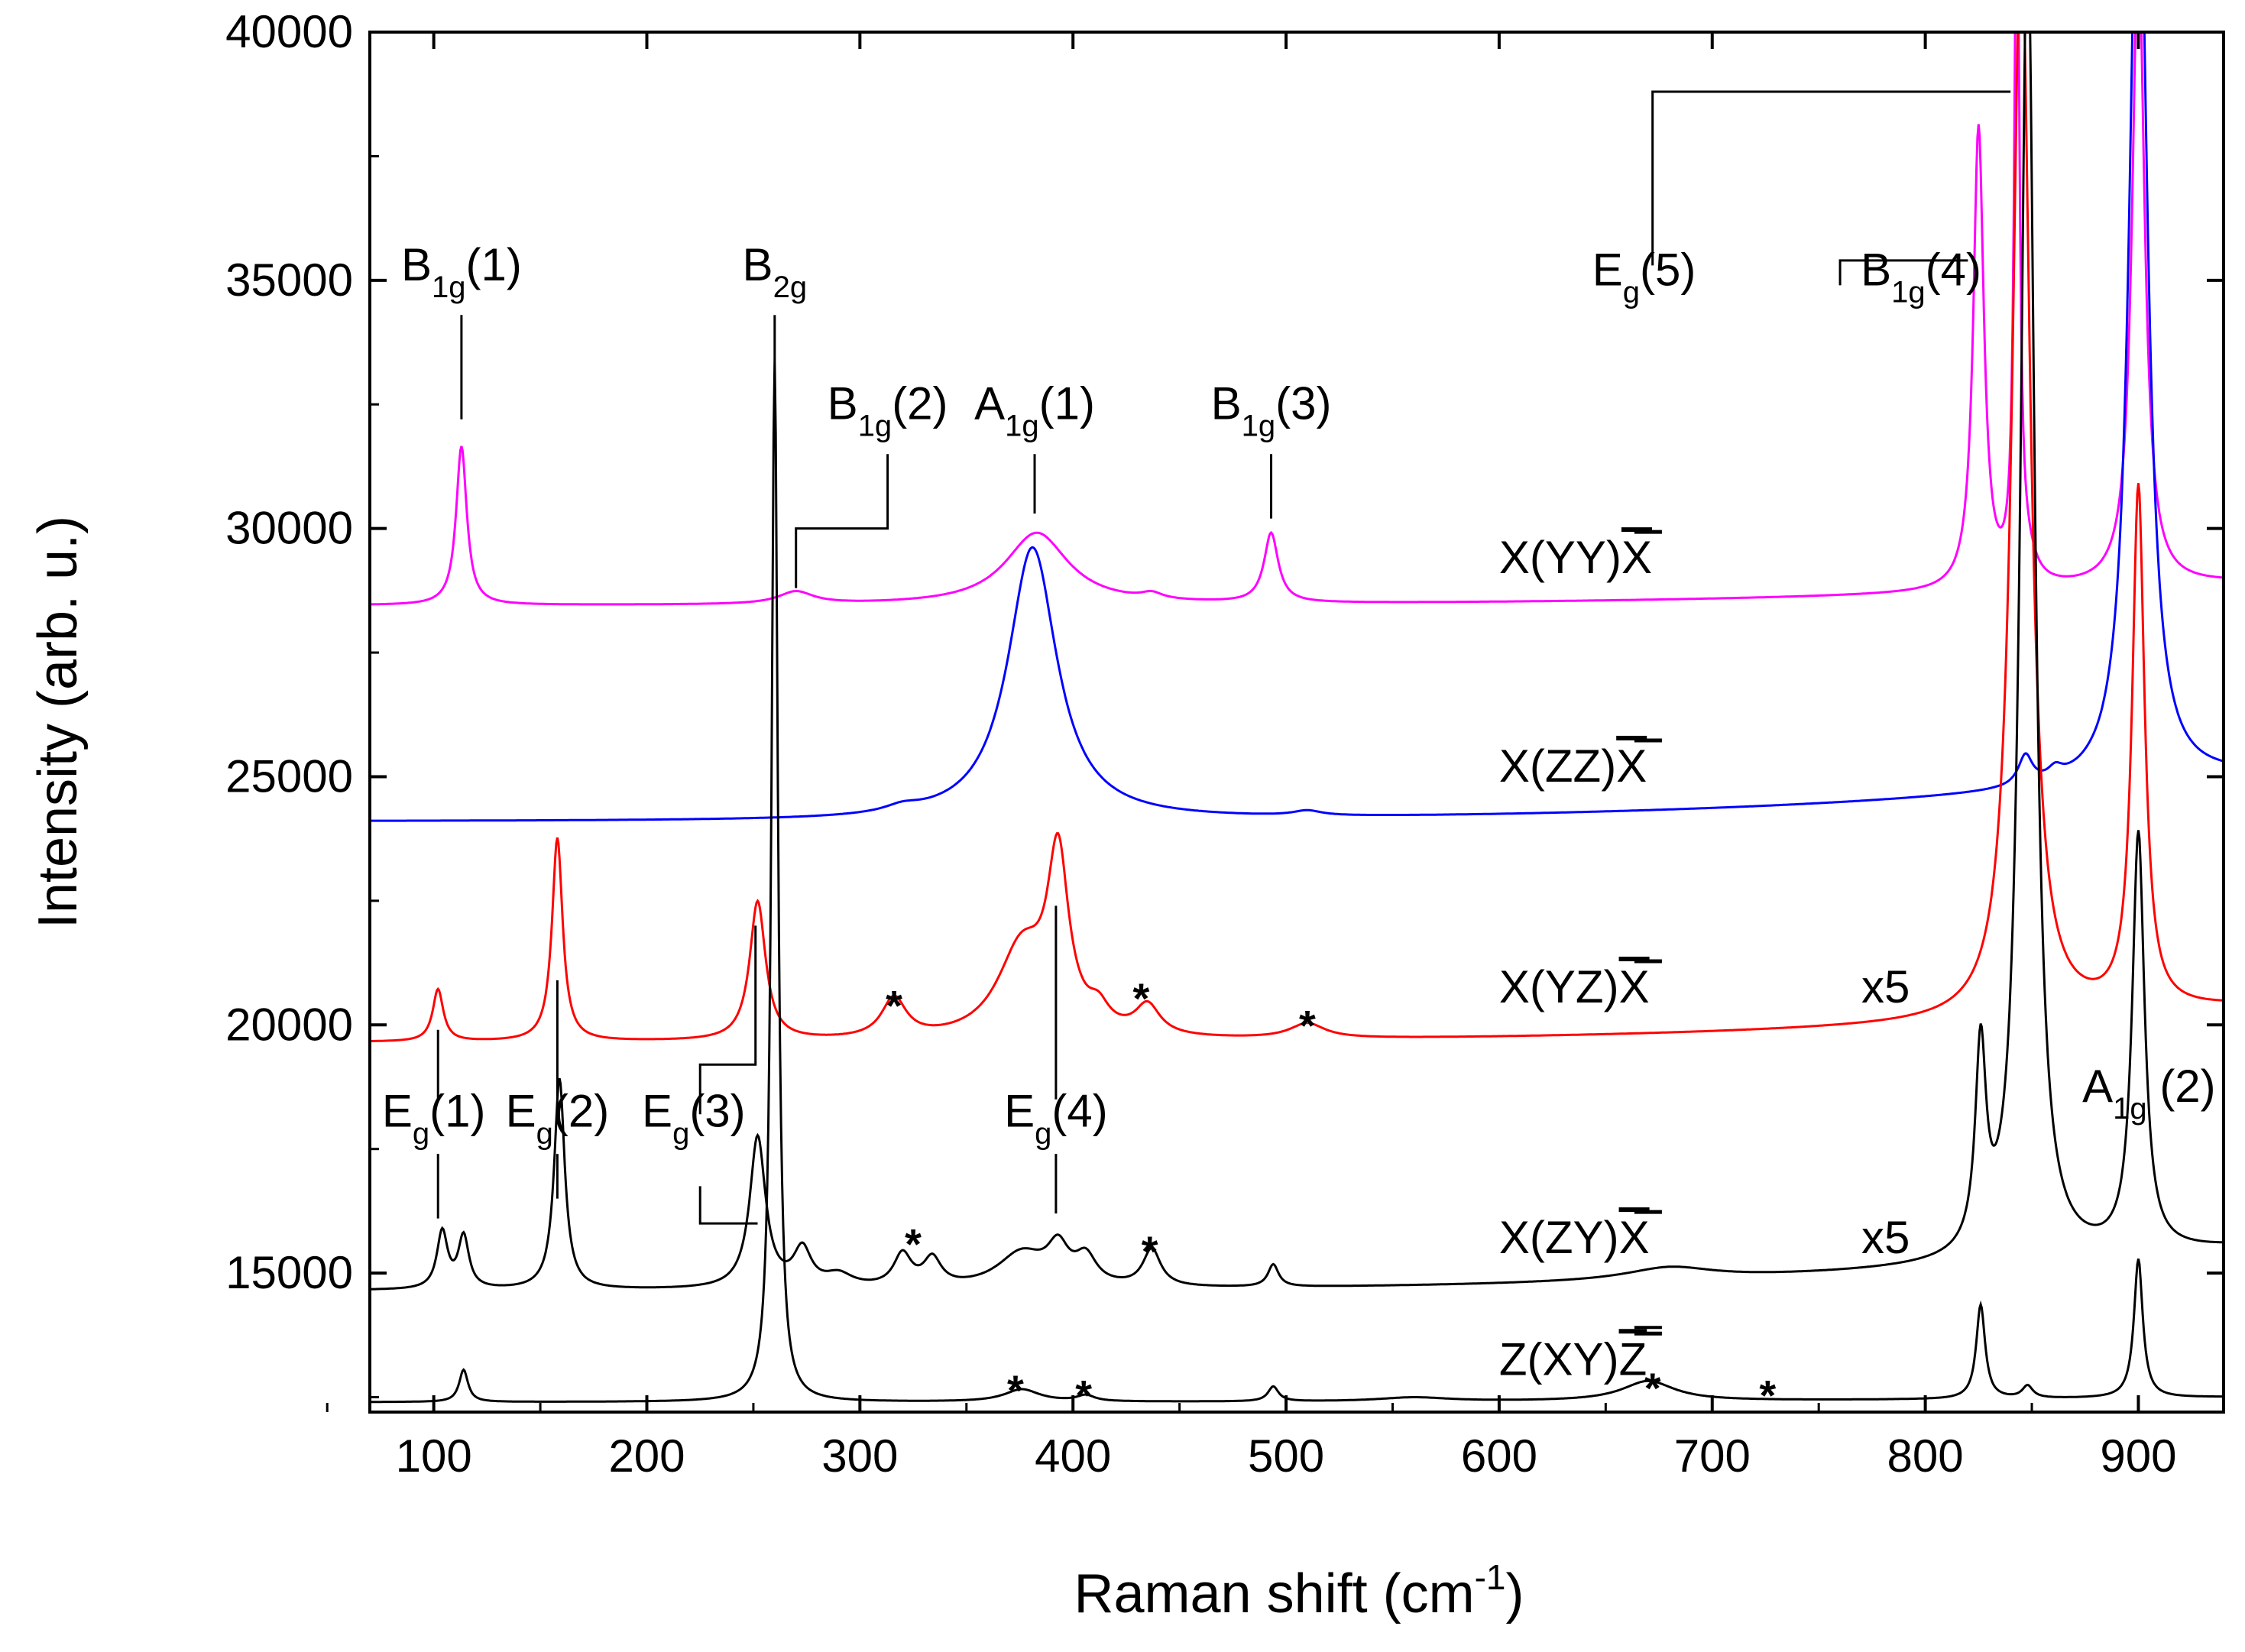 Image resolution: width=2245 pixels, height=1652 pixels. Describe the element at coordinates (1083, 1396) in the screenshot. I see `asterisk-7: *` at that location.